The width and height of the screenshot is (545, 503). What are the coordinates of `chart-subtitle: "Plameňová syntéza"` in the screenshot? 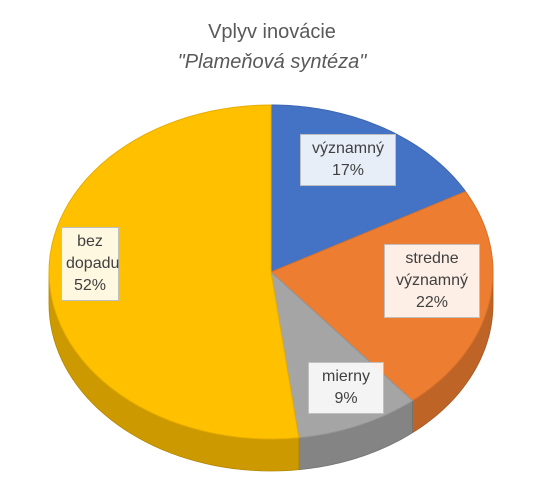 It's located at (273, 62).